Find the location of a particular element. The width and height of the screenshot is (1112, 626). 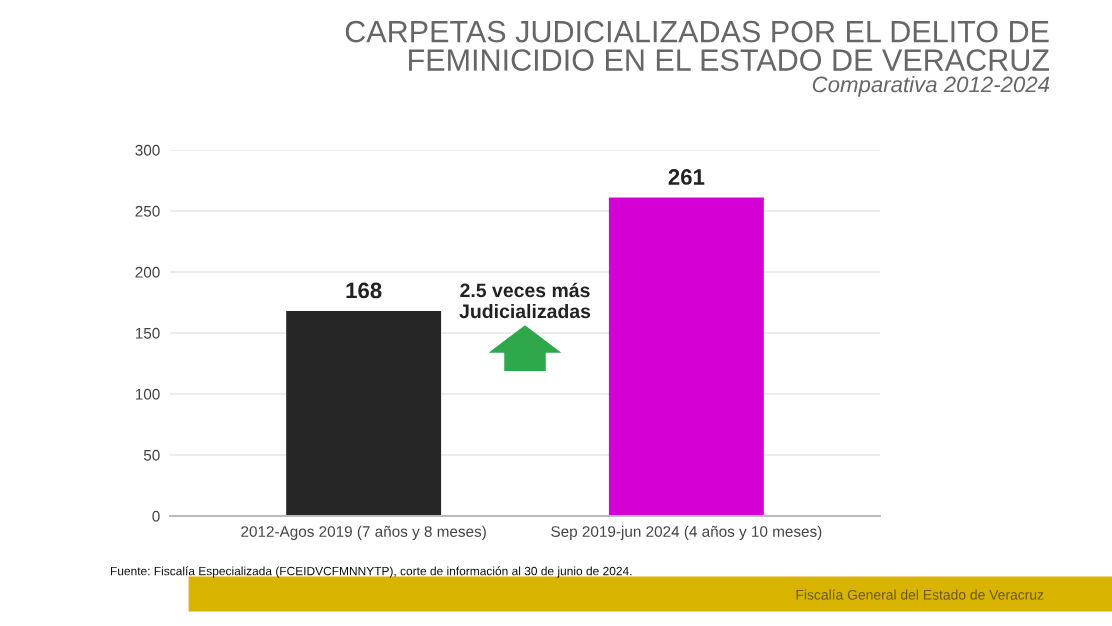

chart-title: CARPETAS JUDICIALIZADAS POR EL DELITO DE FEMINICIDIO EN EL ESTADO DE VERACRUZ is located at coordinates (697, 45).